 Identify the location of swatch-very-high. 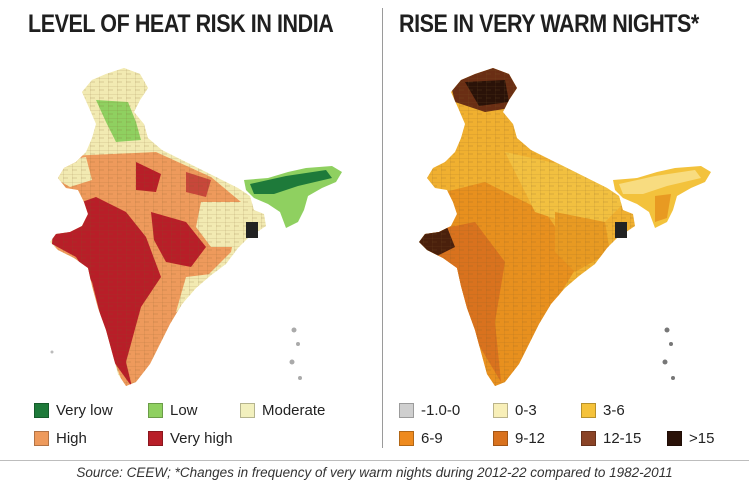
(155, 438).